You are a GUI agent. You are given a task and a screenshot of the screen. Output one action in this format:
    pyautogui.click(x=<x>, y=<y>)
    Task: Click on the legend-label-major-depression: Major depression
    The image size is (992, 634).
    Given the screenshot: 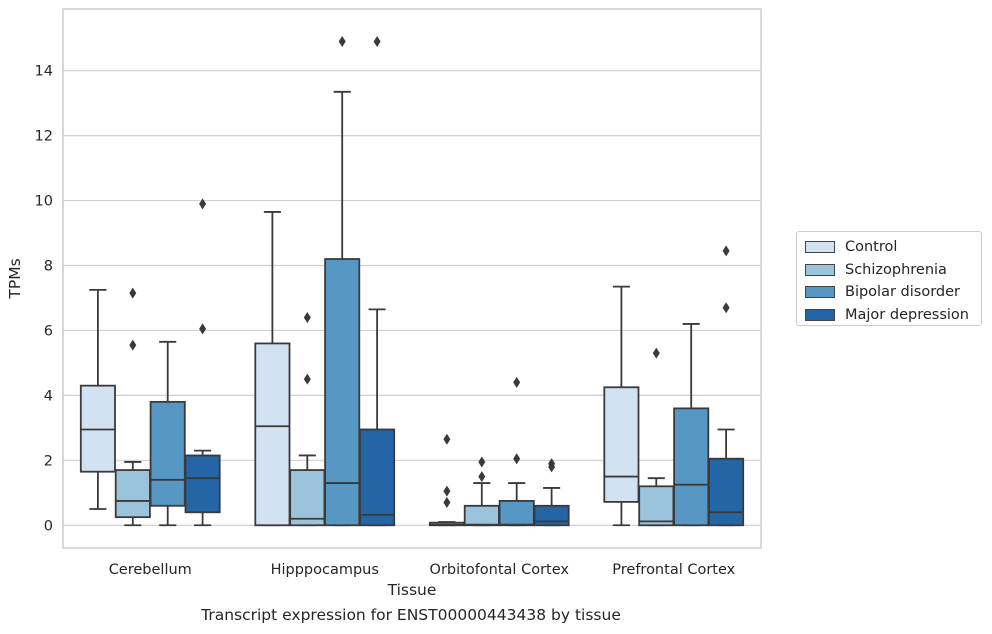 What is the action you would take?
    pyautogui.click(x=907, y=314)
    